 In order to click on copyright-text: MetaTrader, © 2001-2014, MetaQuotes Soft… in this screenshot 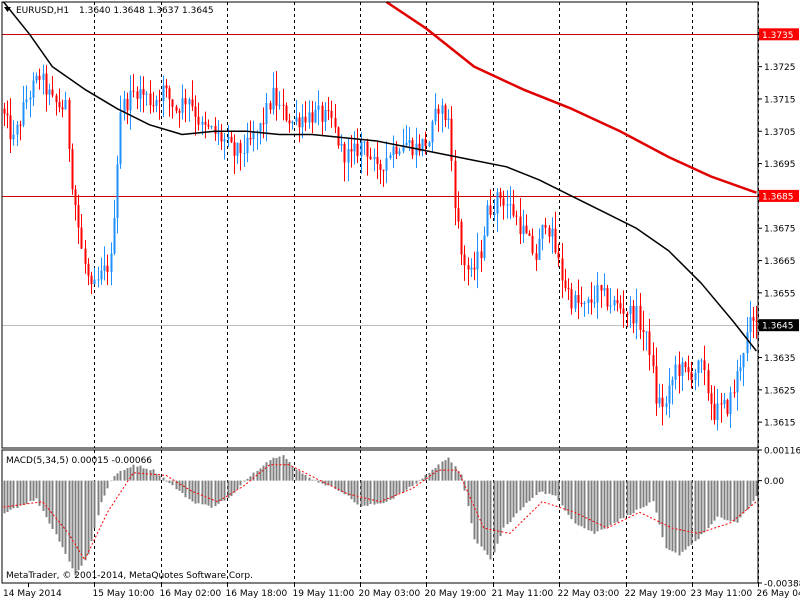, I will do `click(129, 576)`.